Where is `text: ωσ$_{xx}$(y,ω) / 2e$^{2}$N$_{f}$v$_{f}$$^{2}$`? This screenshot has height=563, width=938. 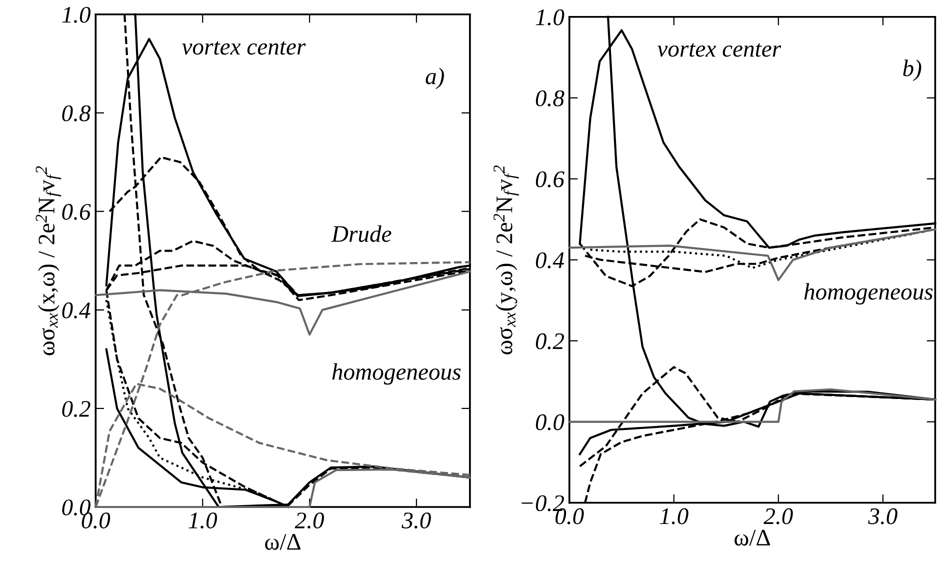
text: ωσ$_{xx}$(y,ω) / 2e$^{2}$N$_{f}$v$_{f}$$^{2}$ is located at coordinates (506, 259).